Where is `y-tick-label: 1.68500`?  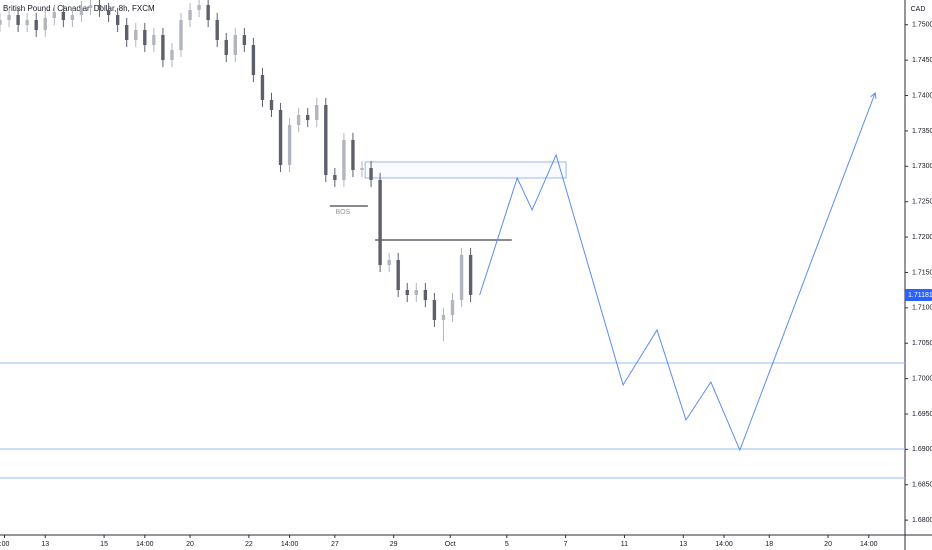 y-tick-label: 1.68500 is located at coordinates (922, 485).